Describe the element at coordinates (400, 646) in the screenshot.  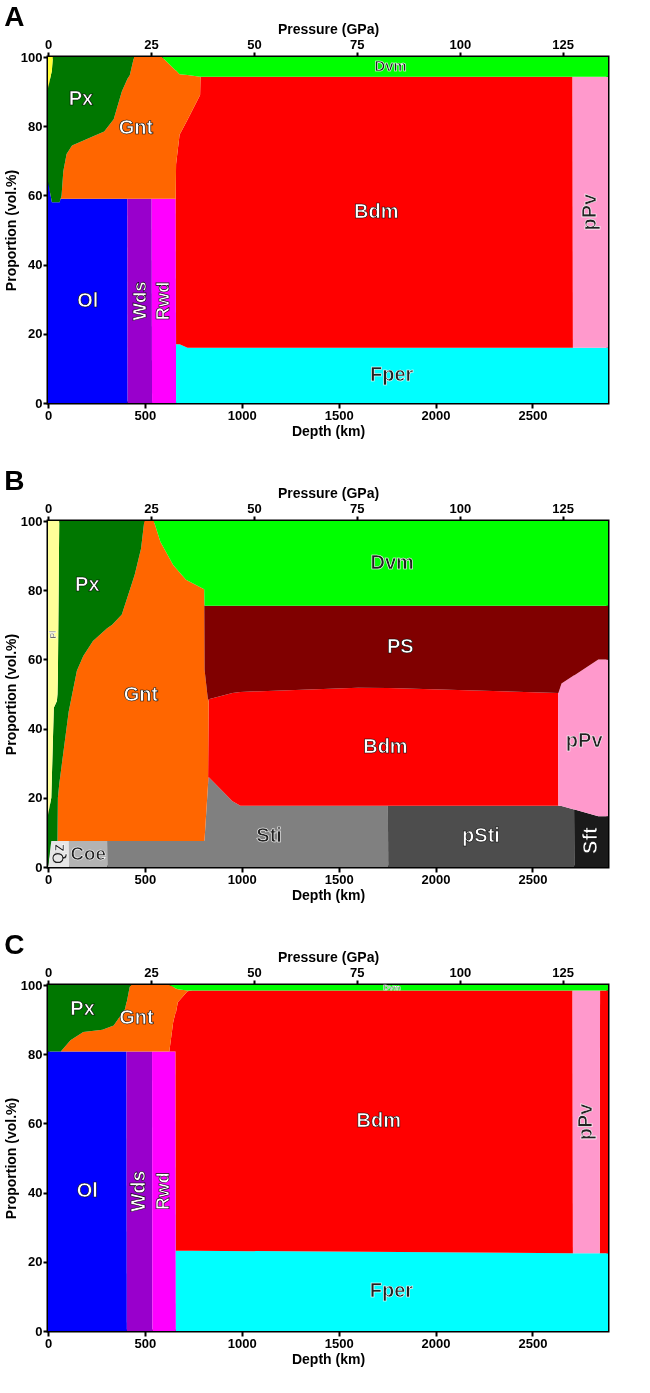
I see `series-label: PS` at that location.